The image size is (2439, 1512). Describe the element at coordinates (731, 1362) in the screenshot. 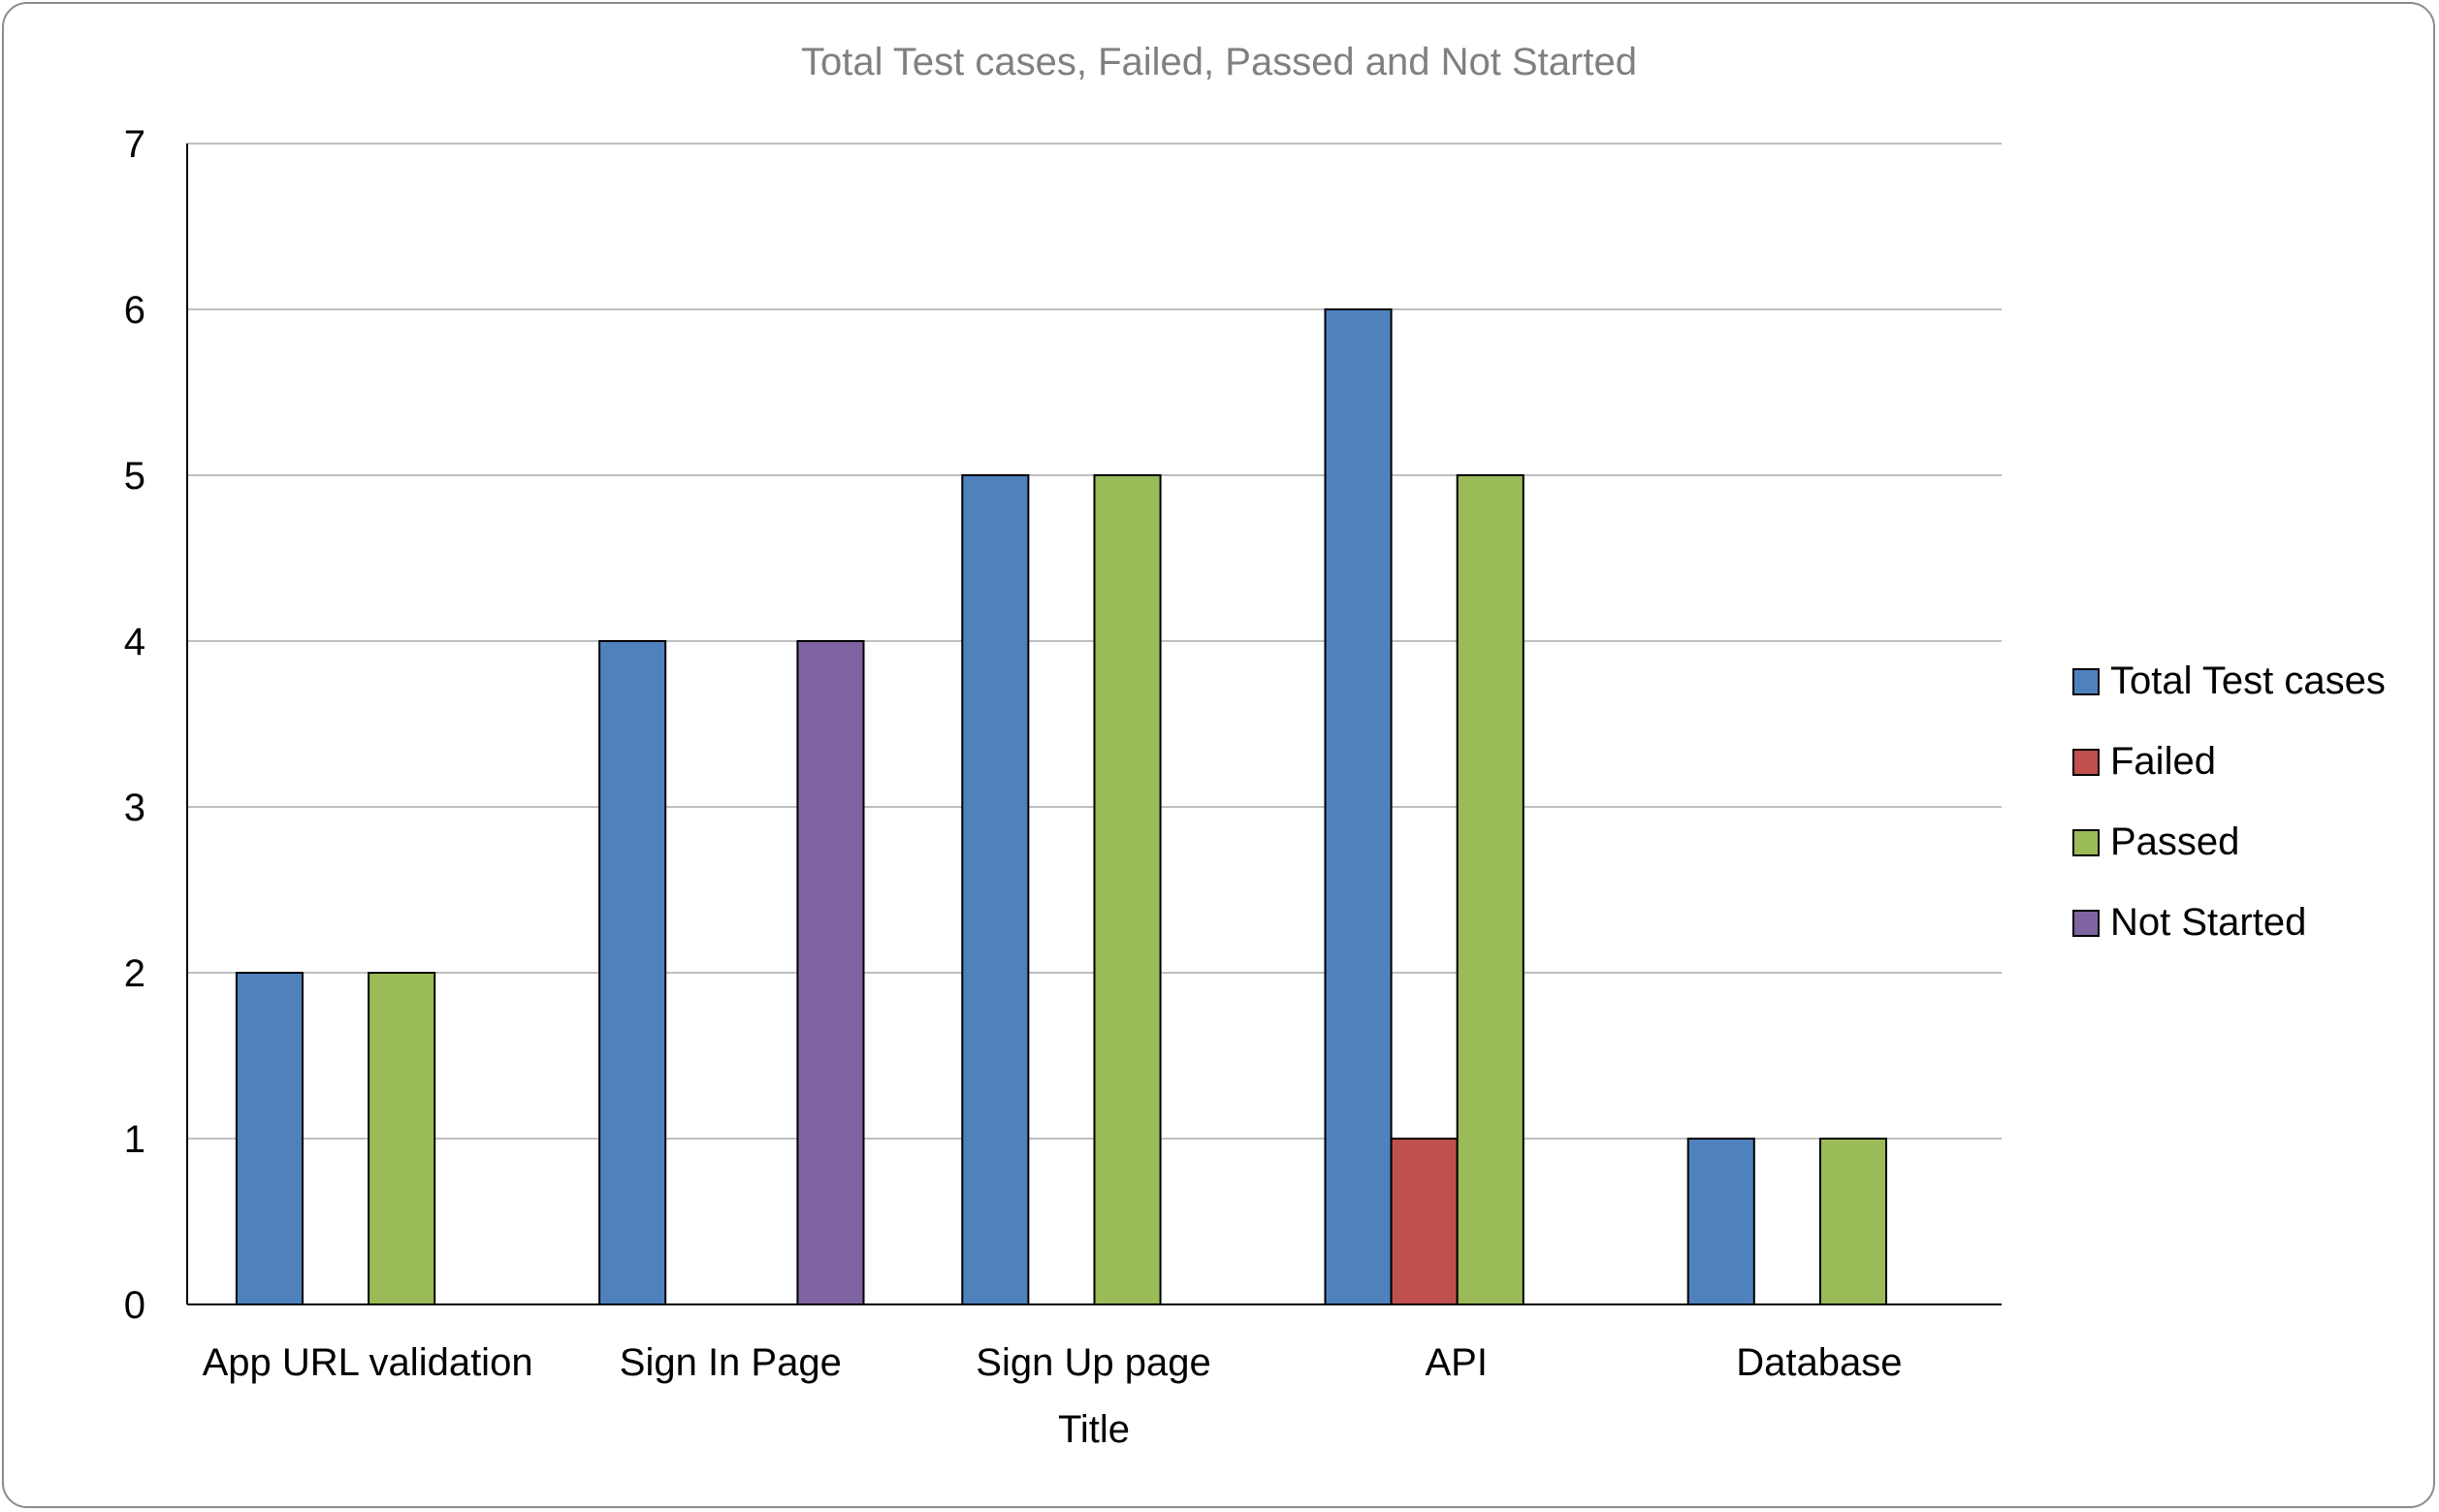

I see `x-category-label: Sign In Page` at that location.